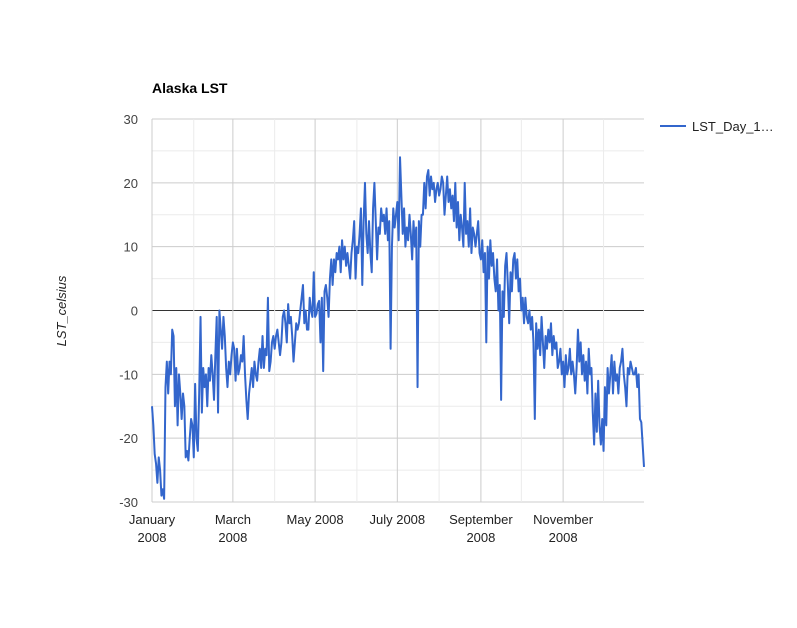 Image resolution: width=797 pixels, height=628 pixels. What do you see at coordinates (481, 519) in the screenshot?
I see `x-tick-label: September` at bounding box center [481, 519].